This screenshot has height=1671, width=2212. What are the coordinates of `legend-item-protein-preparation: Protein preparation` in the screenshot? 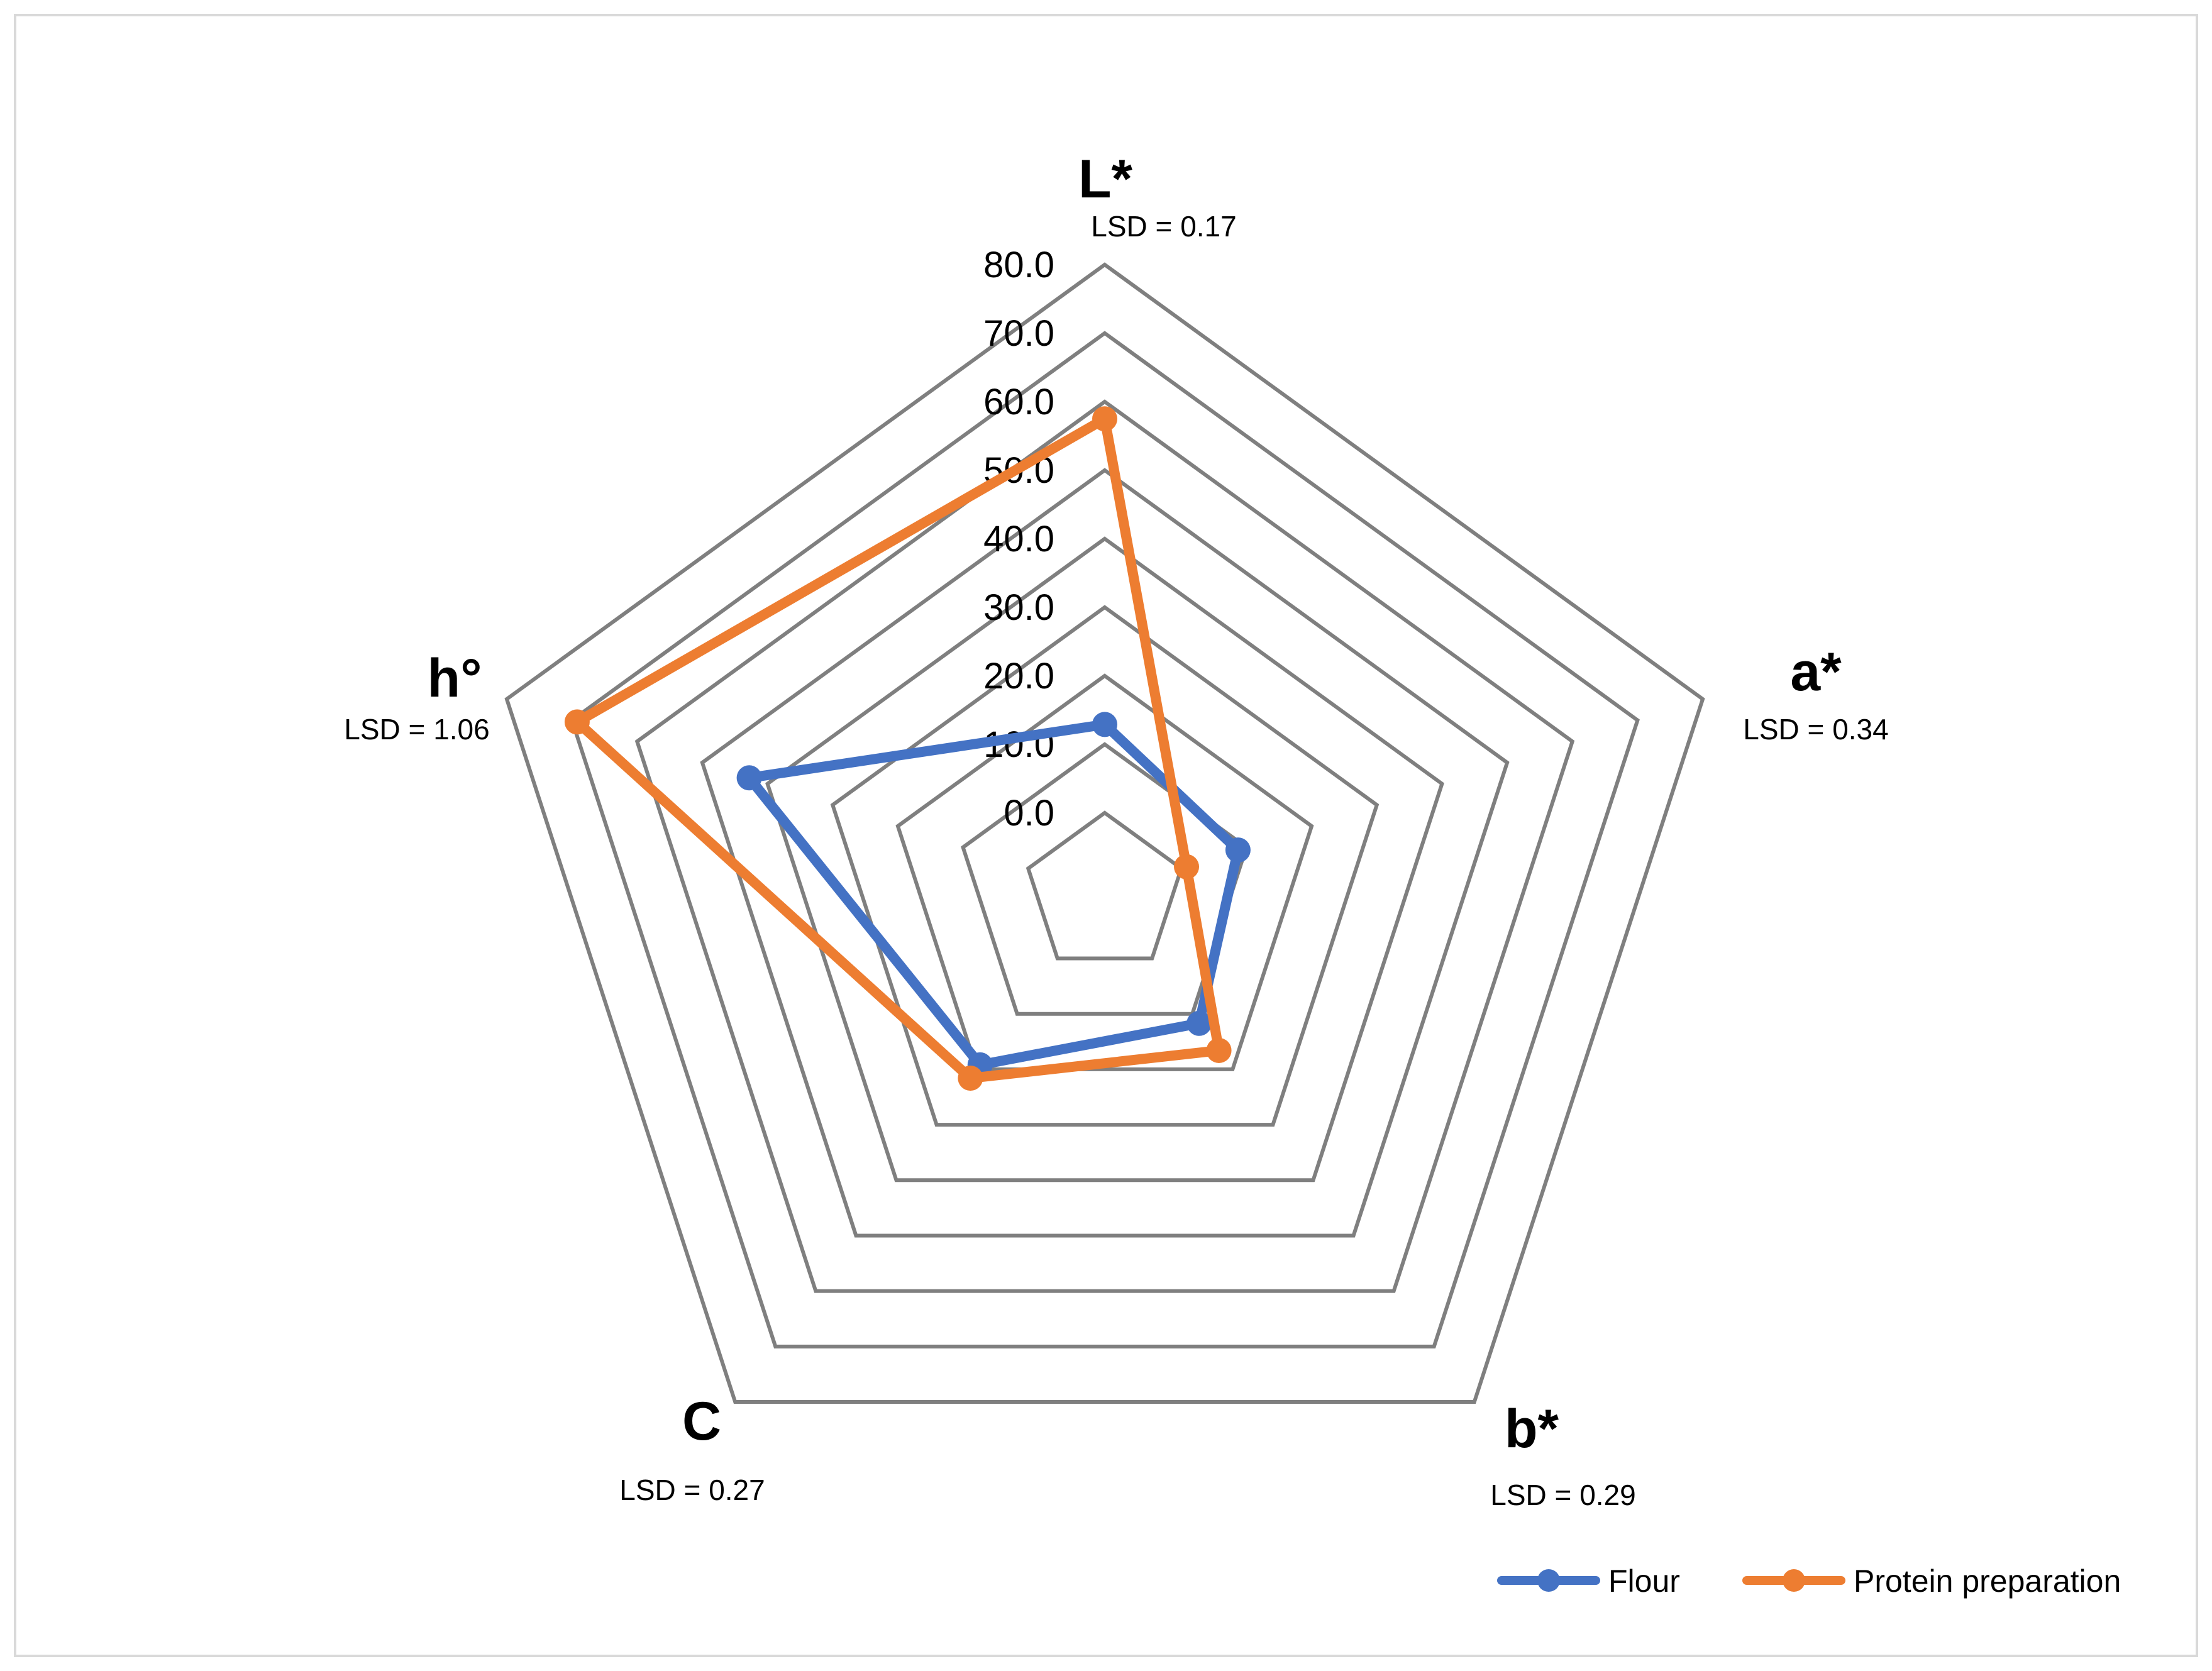 It's located at (1931, 1581).